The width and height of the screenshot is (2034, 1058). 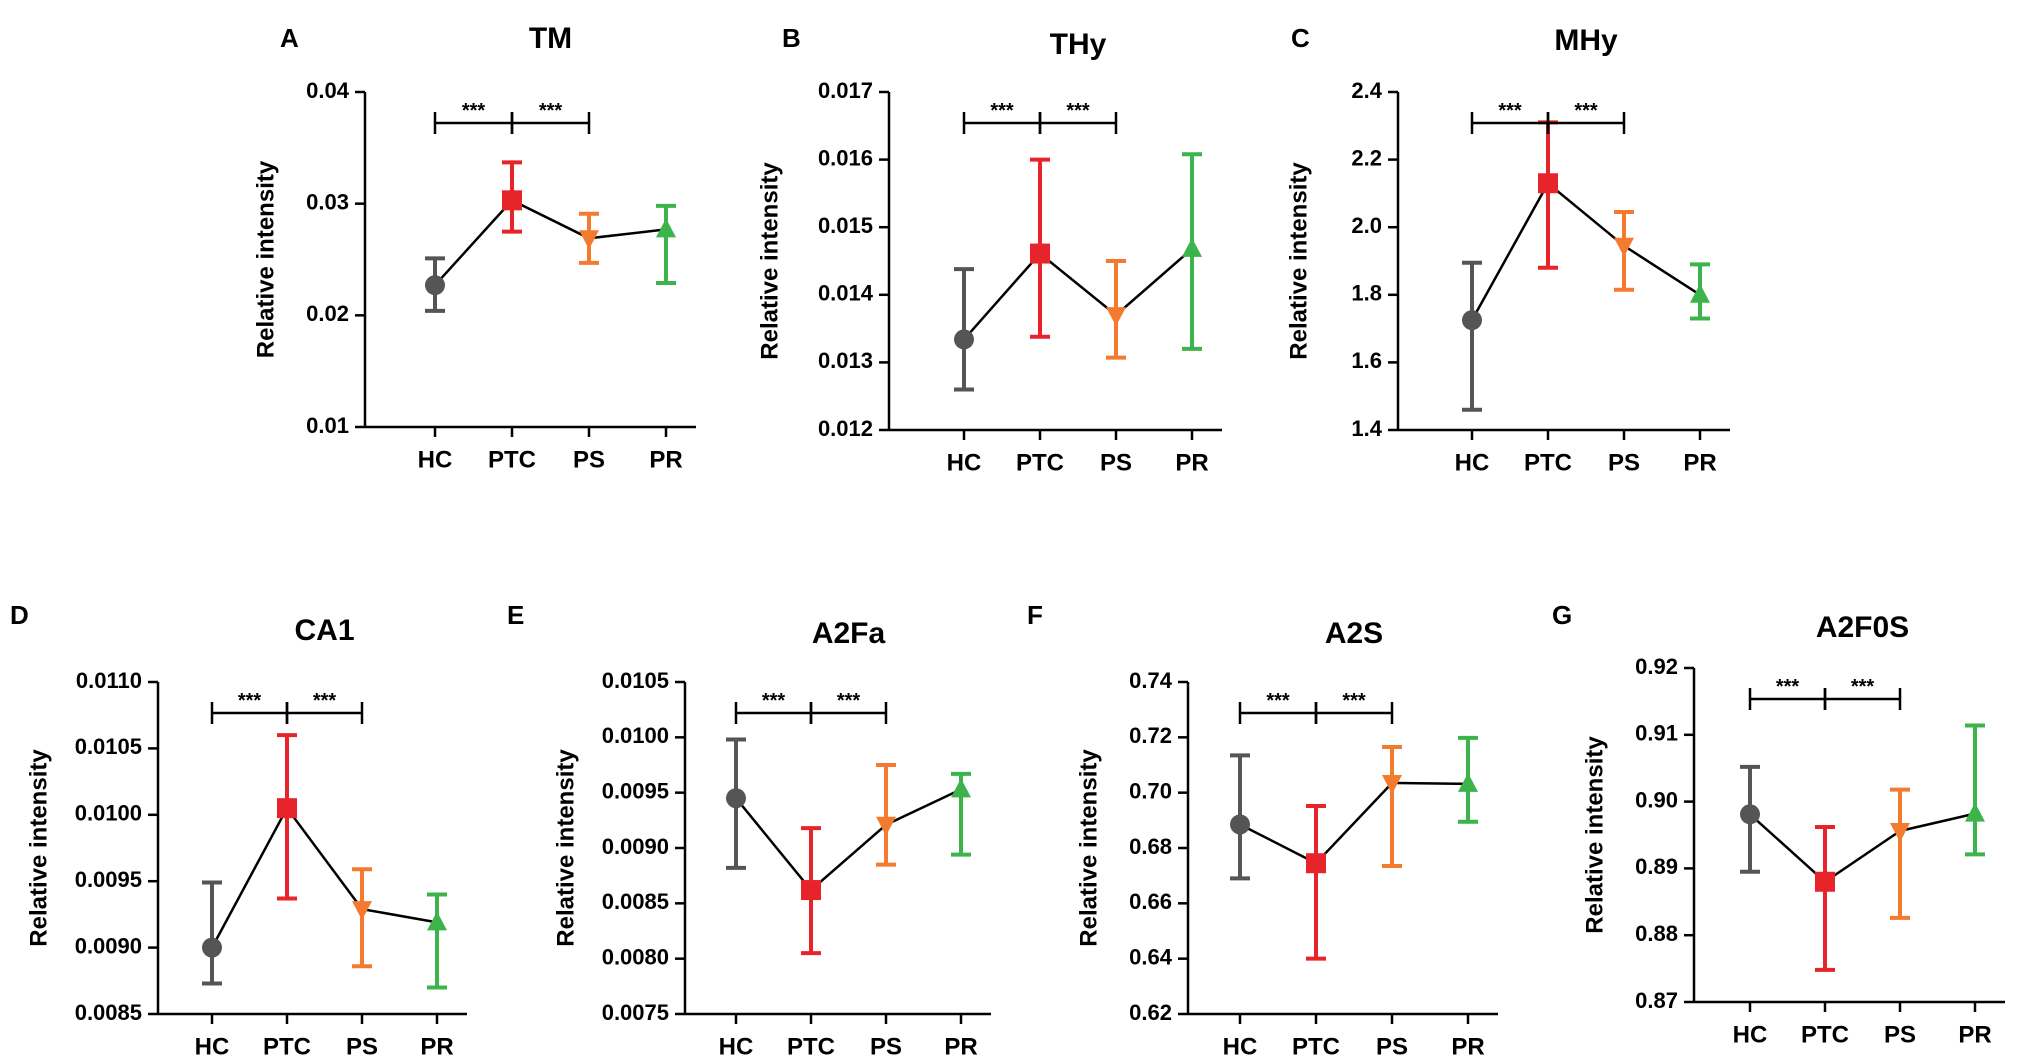 What do you see at coordinates (108, 813) in the screenshot?
I see `y-tick-label: 0.0100` at bounding box center [108, 813].